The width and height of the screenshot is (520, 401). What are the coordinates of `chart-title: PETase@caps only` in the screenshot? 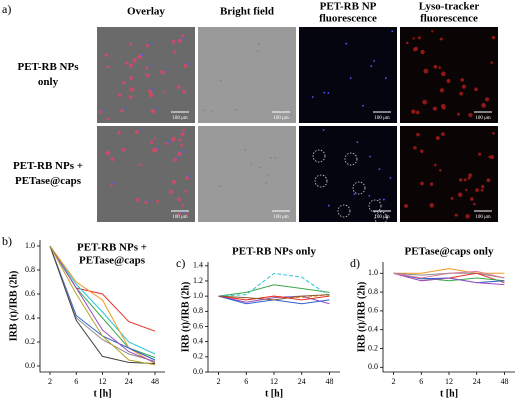 It's located at (449, 252).